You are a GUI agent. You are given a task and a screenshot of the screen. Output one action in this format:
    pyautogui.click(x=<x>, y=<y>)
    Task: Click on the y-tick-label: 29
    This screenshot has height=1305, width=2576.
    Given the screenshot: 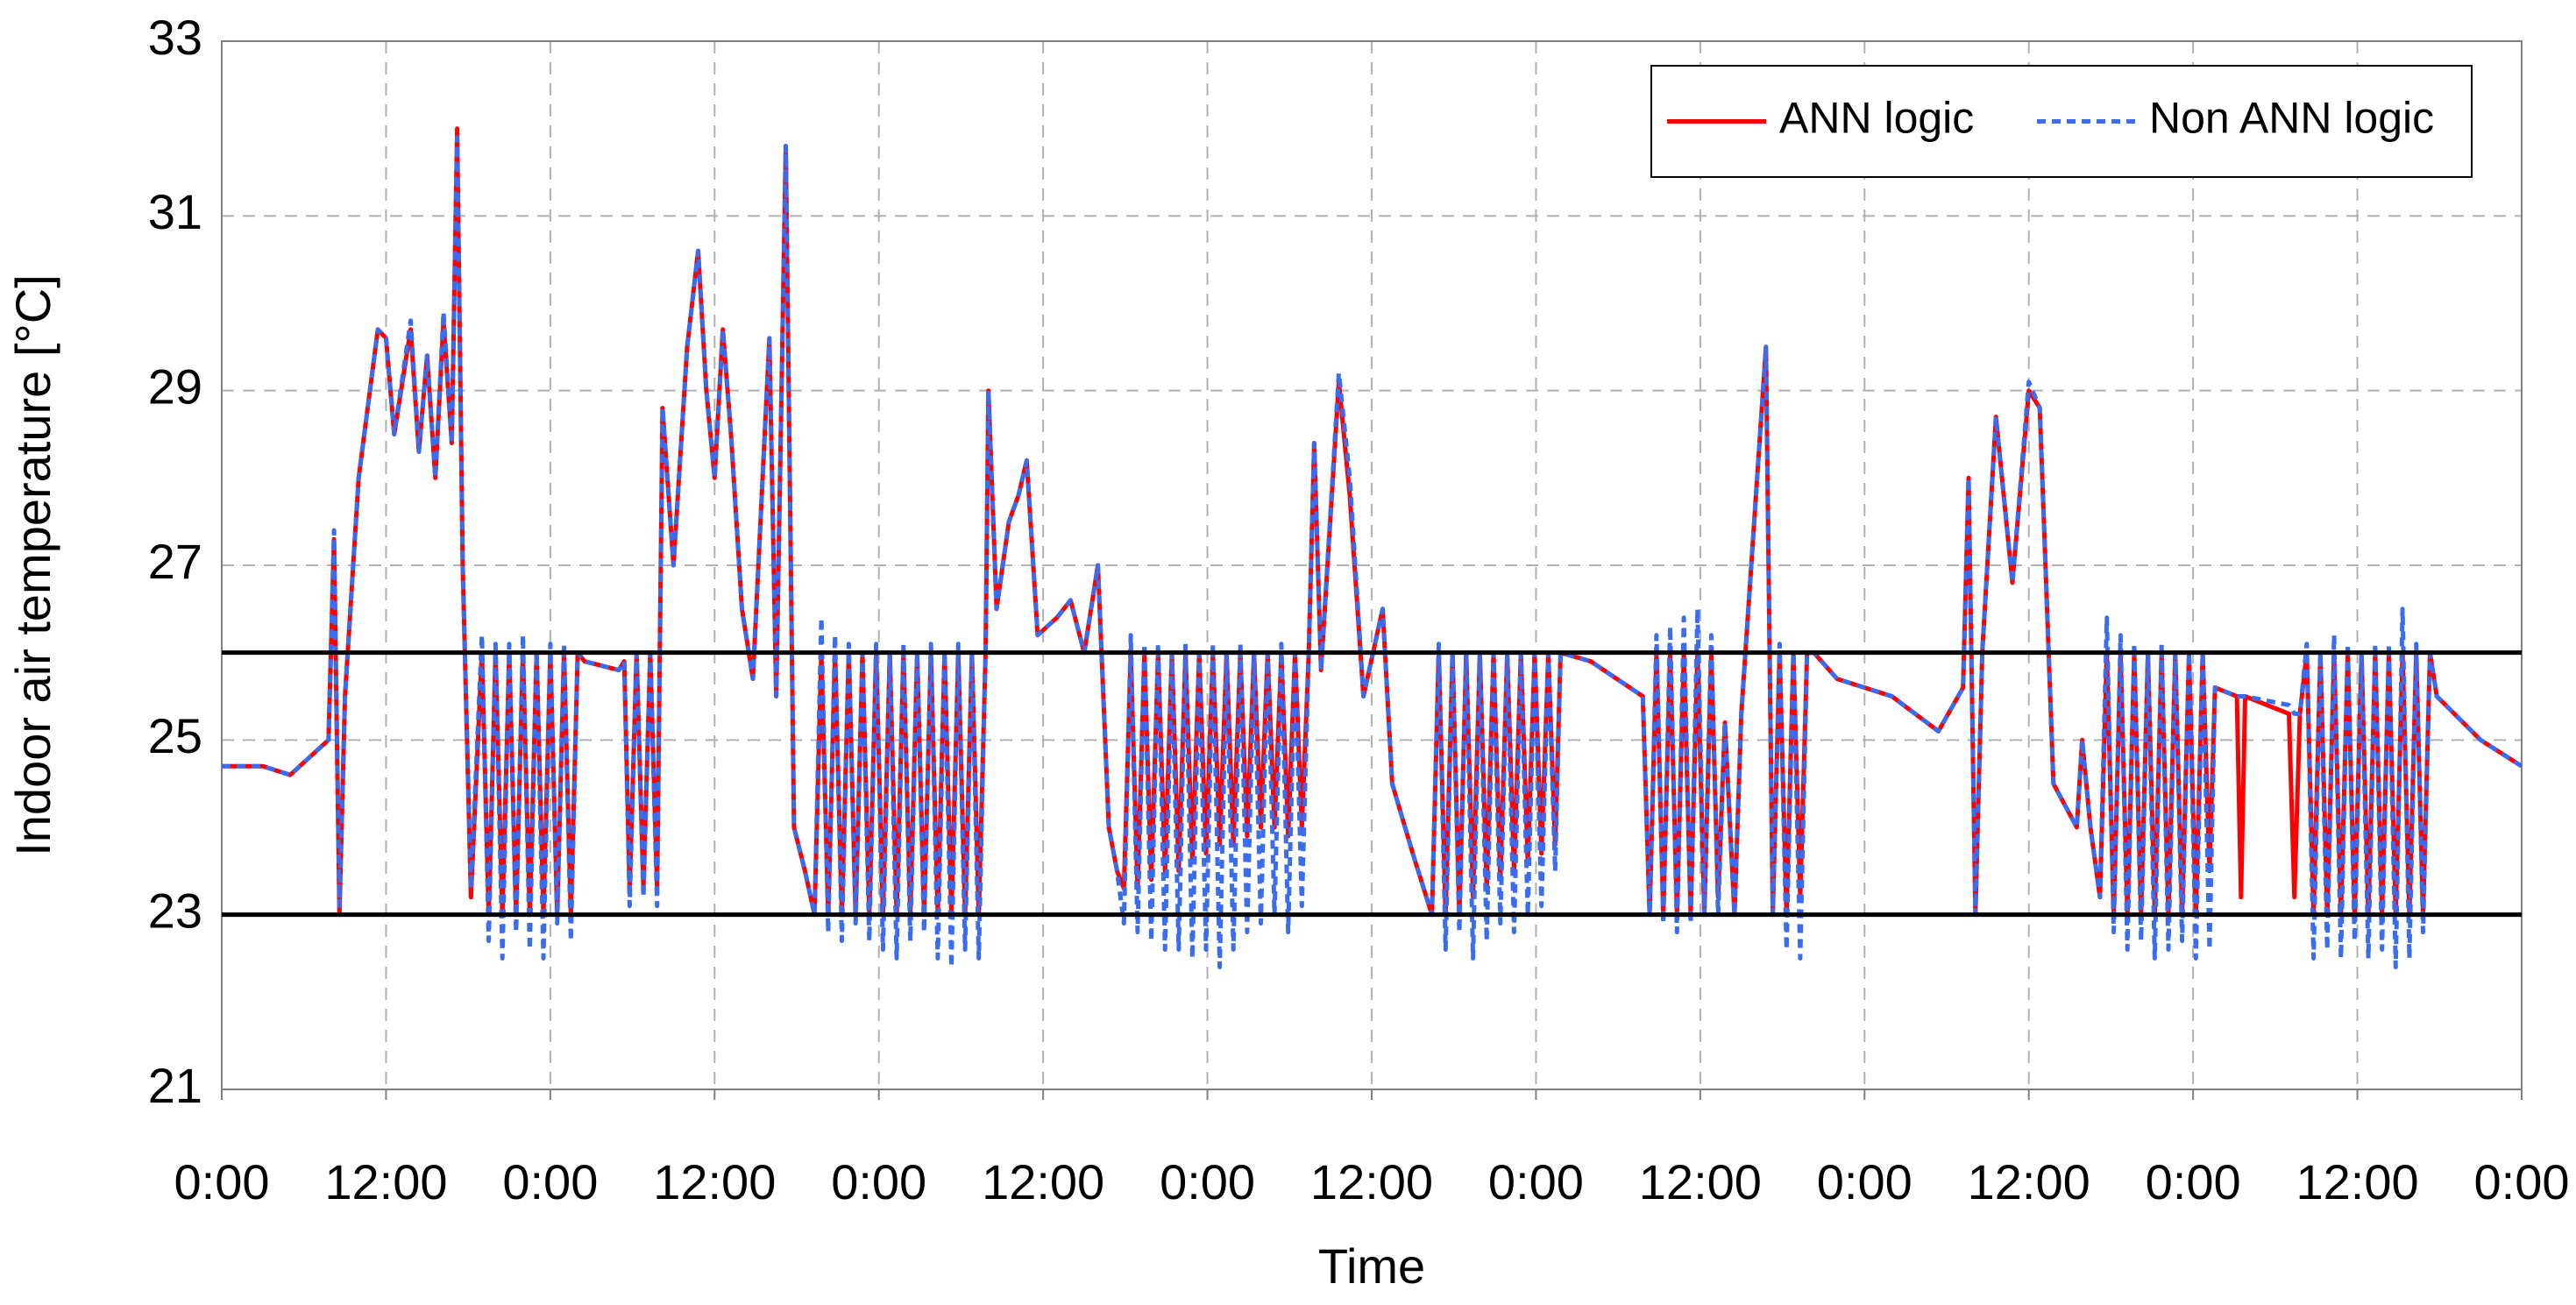 What is the action you would take?
    pyautogui.click(x=175, y=386)
    